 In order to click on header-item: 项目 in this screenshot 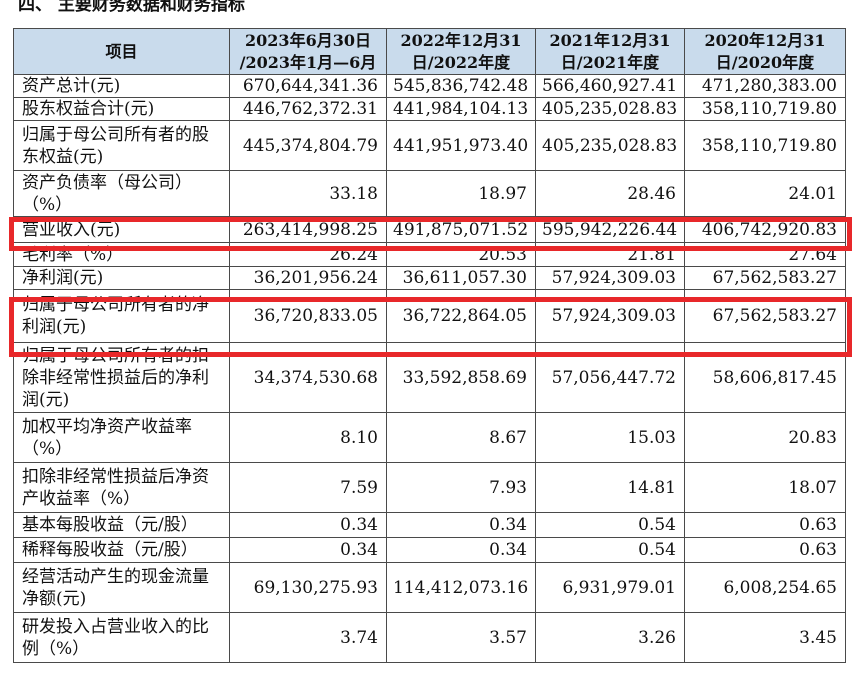, I will do `click(121, 51)`.